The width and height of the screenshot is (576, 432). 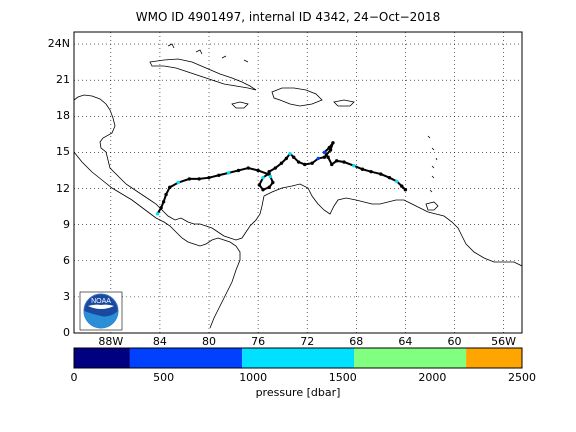 I want to click on colorbar-tick-label: 500, so click(x=164, y=377).